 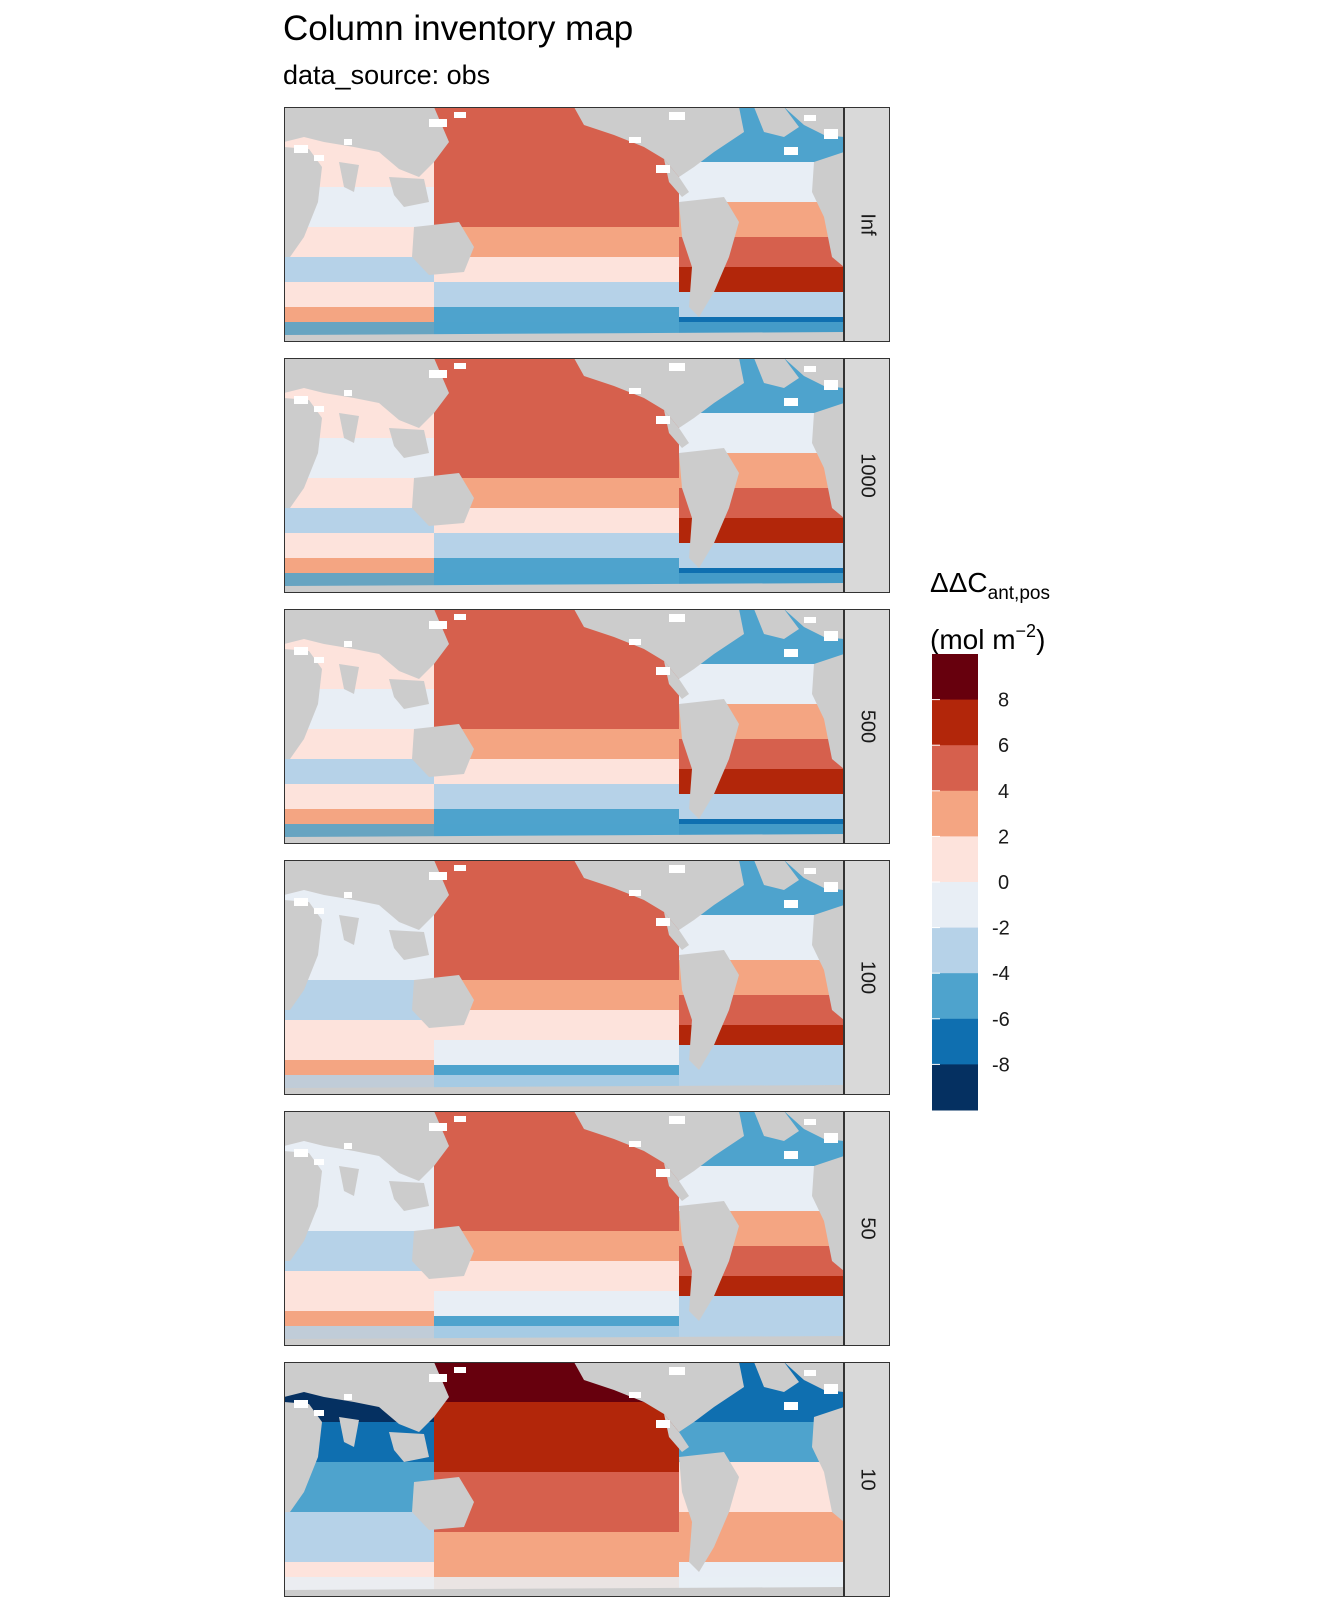 What do you see at coordinates (987, 635) in the screenshot?
I see `legend-units: (mol m−2)` at bounding box center [987, 635].